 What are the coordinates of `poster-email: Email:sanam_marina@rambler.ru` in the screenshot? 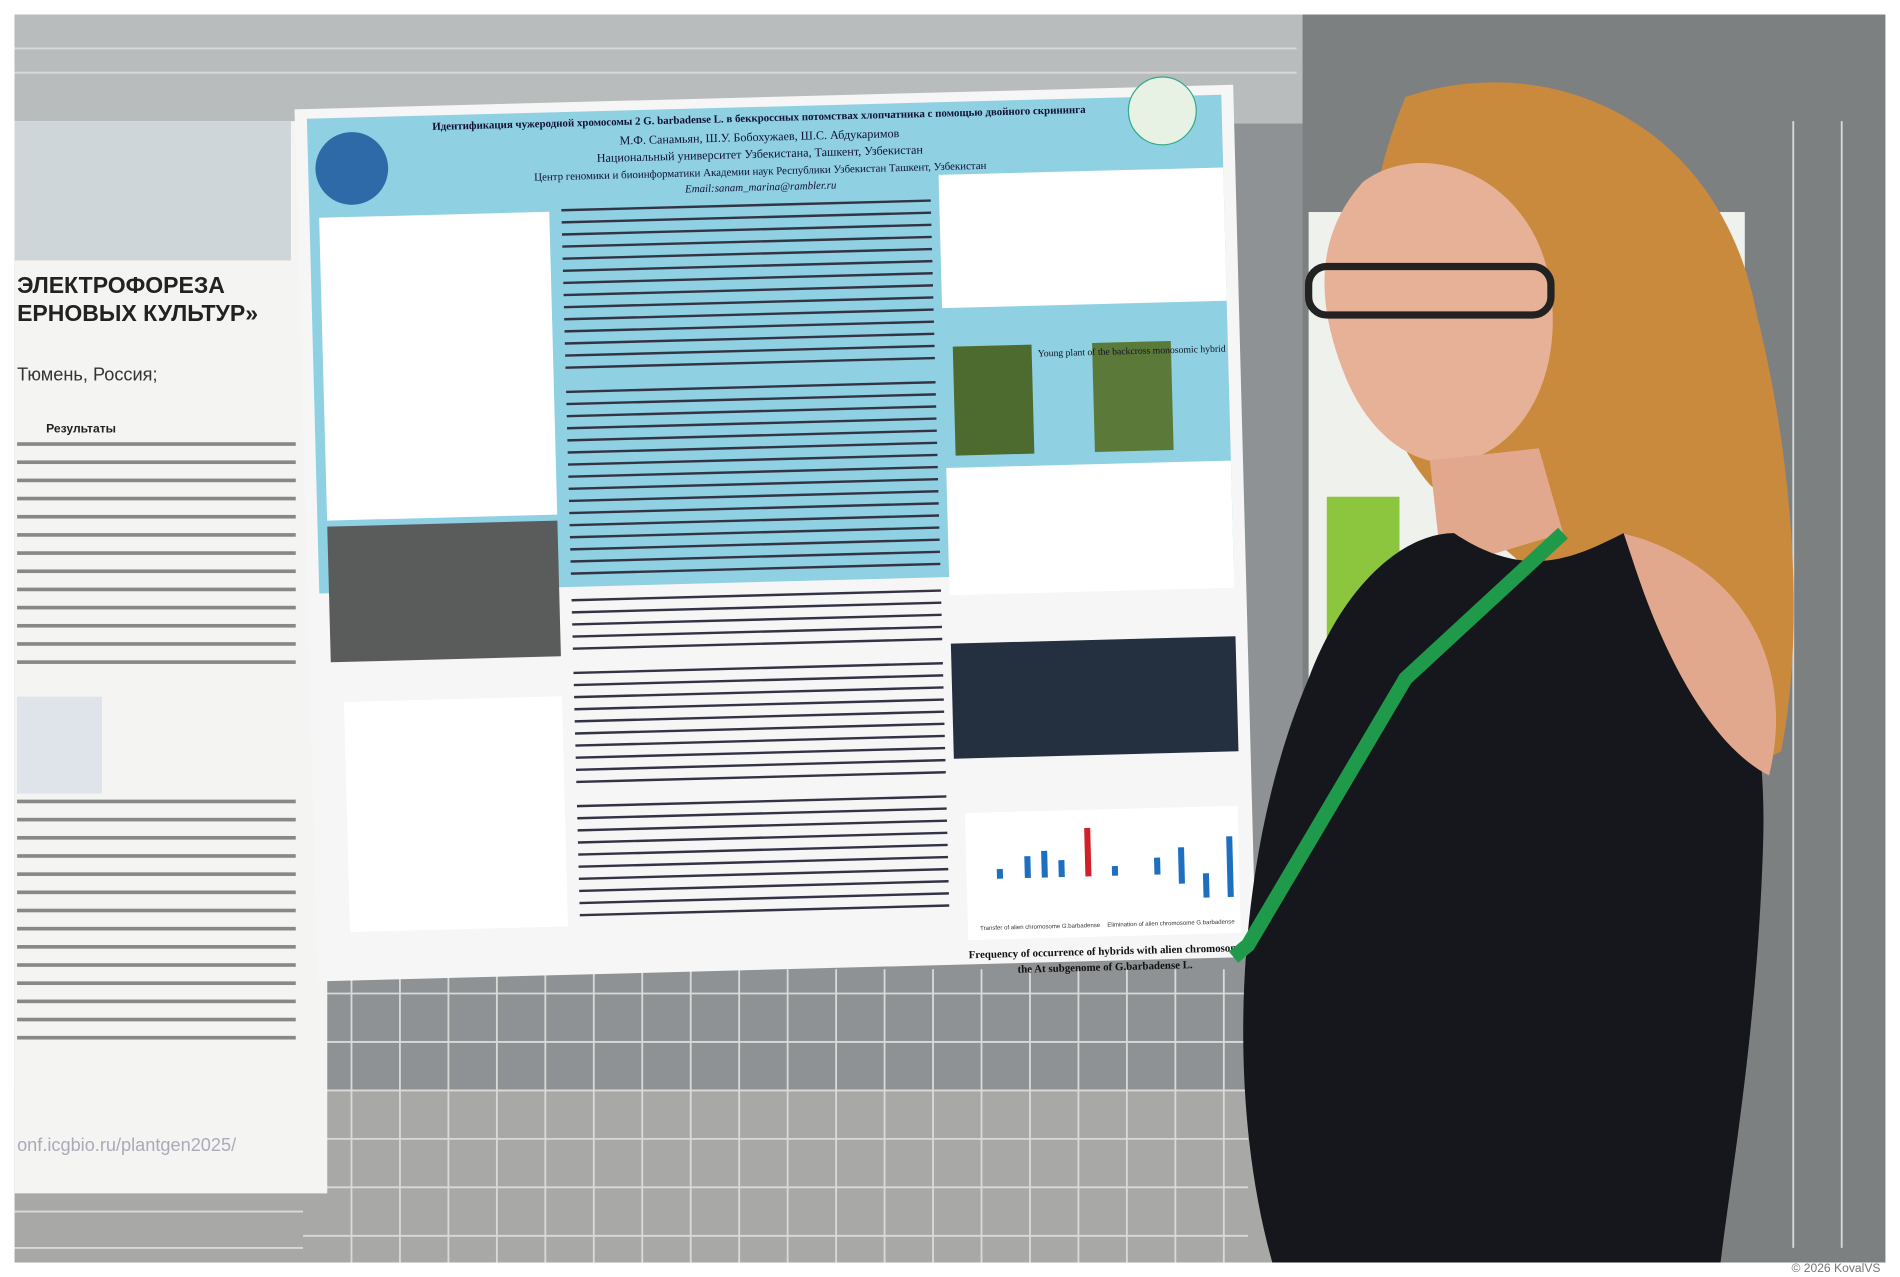 It's located at (760, 187).